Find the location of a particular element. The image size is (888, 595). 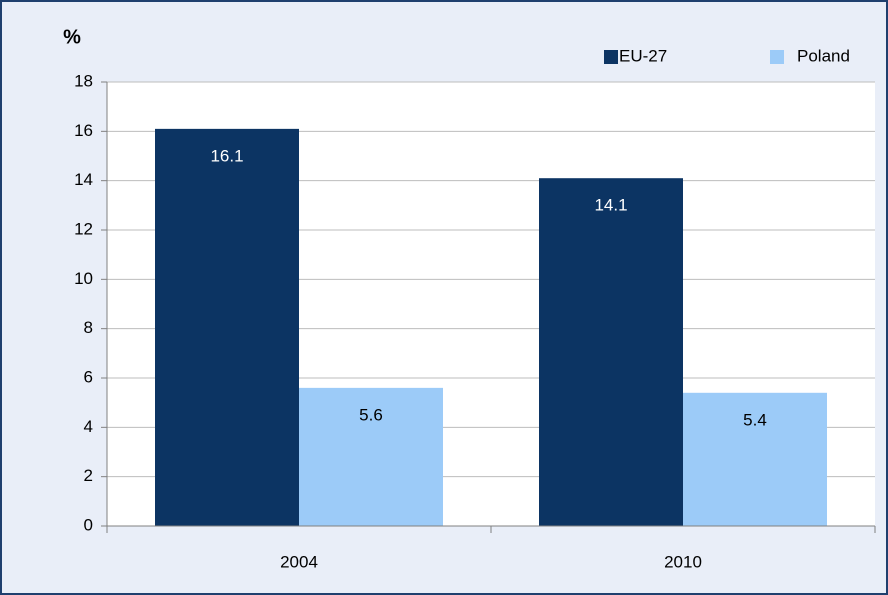

y-axis-label: % is located at coordinates (72, 37).